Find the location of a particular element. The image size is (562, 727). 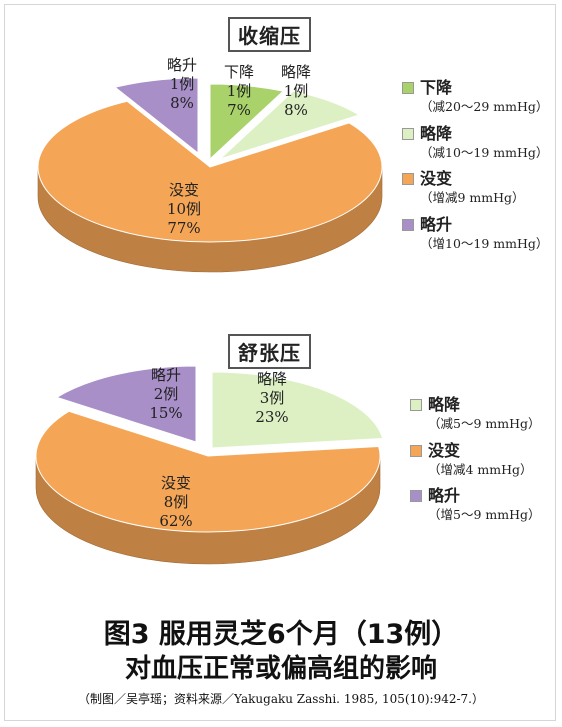

legend-note: （增减9 mmHg） is located at coordinates (472, 198).